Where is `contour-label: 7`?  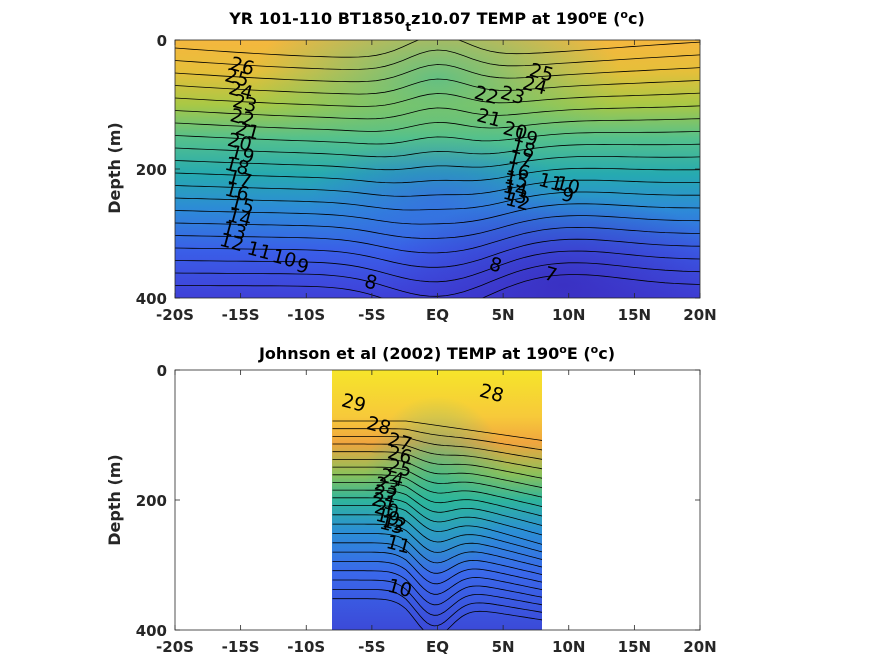 contour-label: 7 is located at coordinates (550, 275).